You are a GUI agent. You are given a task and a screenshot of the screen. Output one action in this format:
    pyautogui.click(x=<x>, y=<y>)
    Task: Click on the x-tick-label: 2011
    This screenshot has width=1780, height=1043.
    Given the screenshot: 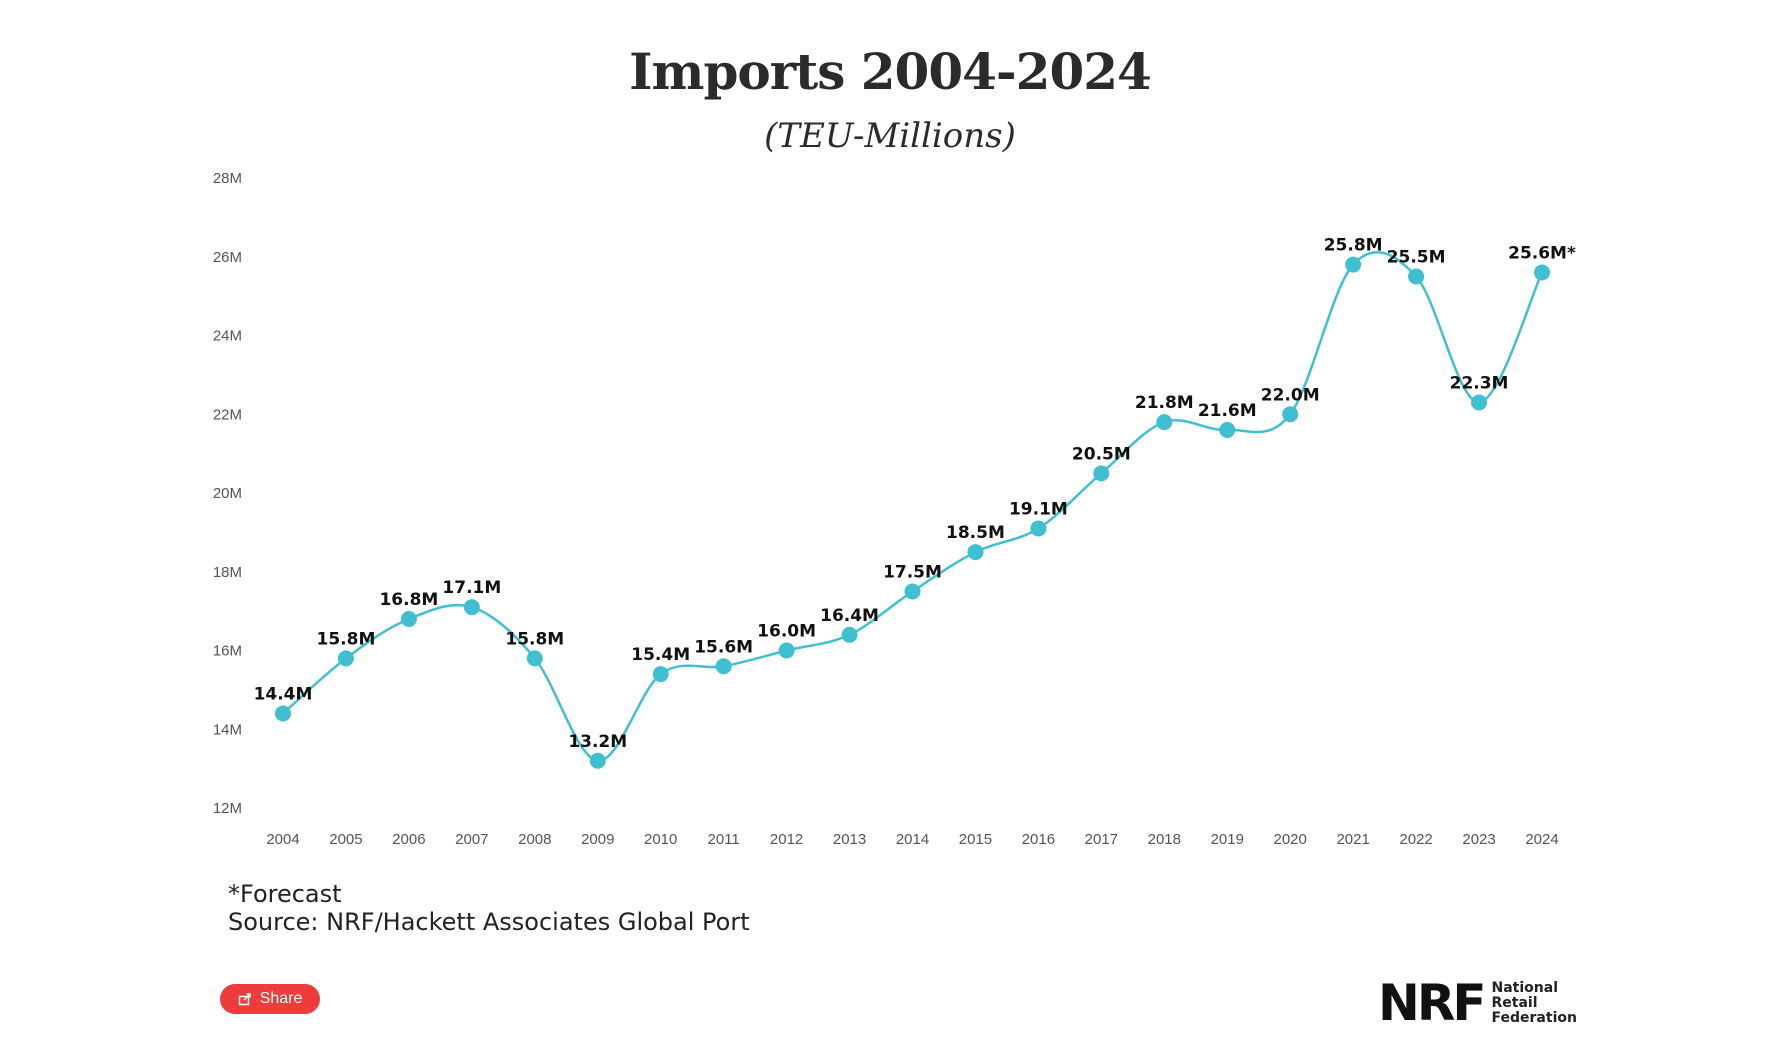 What is the action you would take?
    pyautogui.click(x=724, y=839)
    